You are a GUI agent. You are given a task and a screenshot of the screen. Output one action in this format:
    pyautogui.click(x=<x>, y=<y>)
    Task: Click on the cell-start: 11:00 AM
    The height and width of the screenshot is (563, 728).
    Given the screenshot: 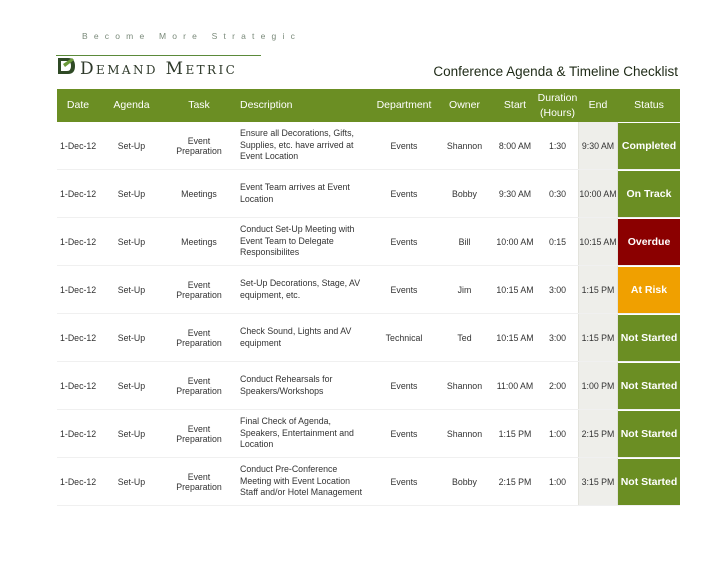 What is the action you would take?
    pyautogui.click(x=515, y=385)
    